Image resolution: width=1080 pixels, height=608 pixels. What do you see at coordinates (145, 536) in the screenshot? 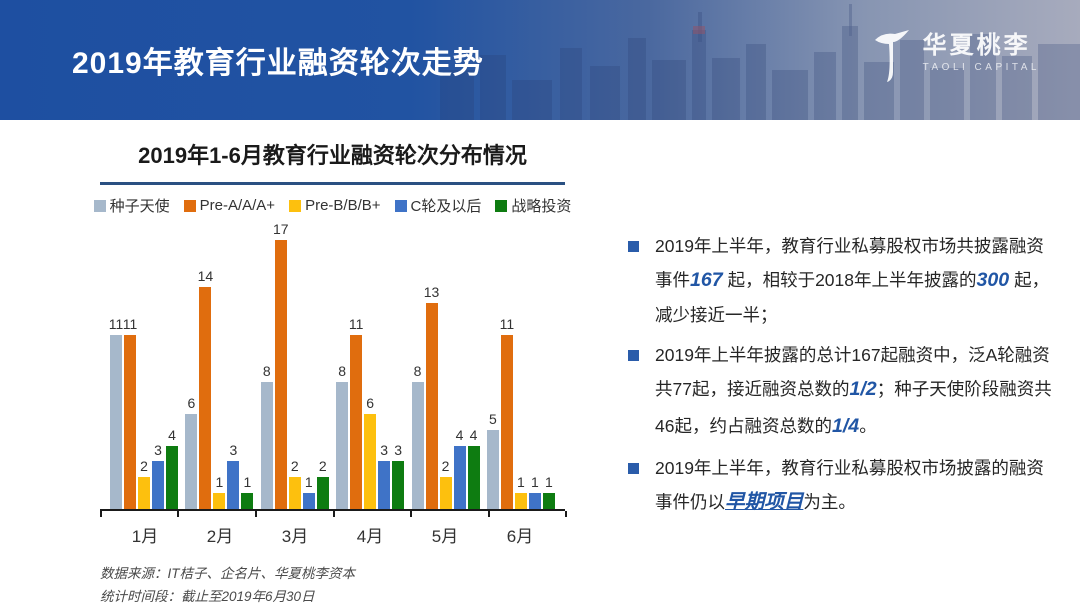
I see `month-label: 1月` at bounding box center [145, 536].